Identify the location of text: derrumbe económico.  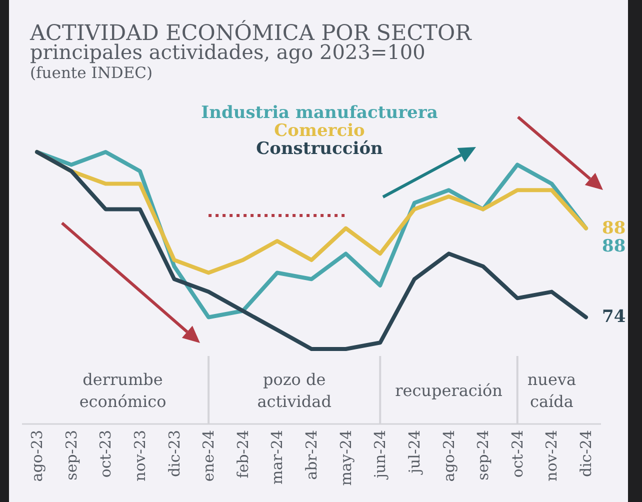
(122, 390).